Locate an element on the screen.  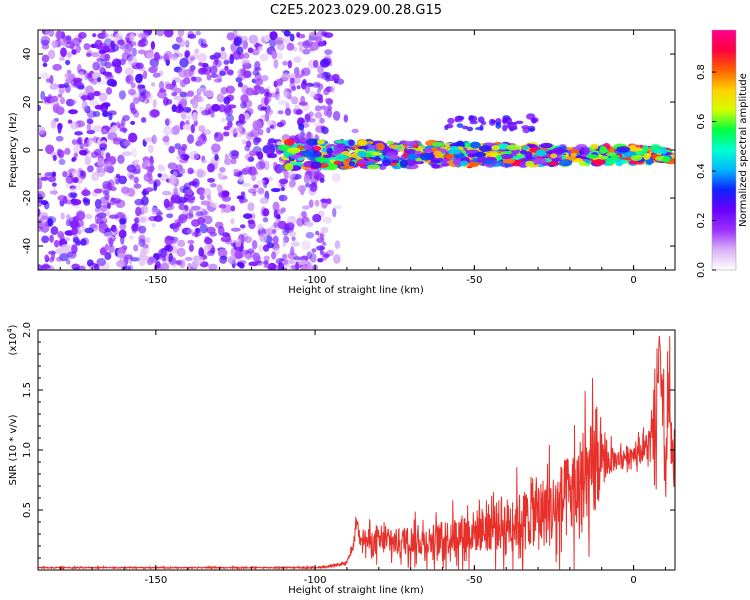
snr-y-multiplier-exp: 4 is located at coordinates (10, 330).